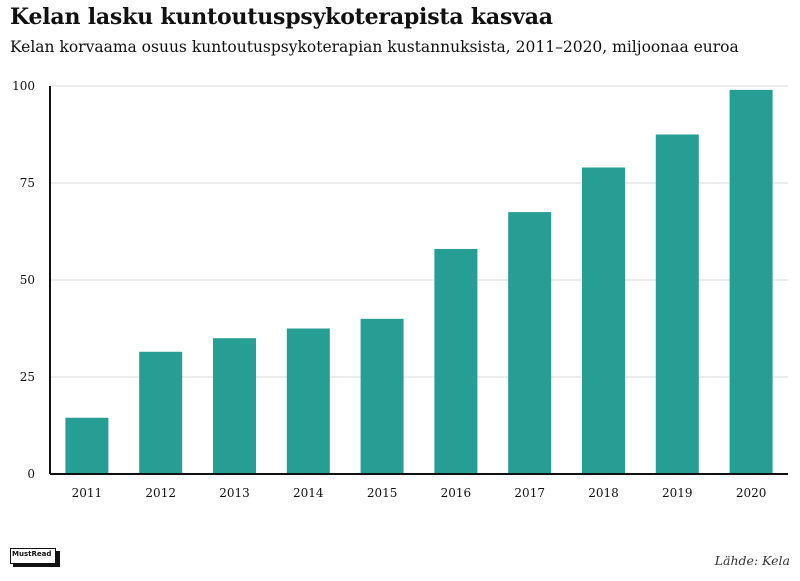 Image resolution: width=800 pixels, height=581 pixels. What do you see at coordinates (87, 445) in the screenshot?
I see `bar-2011` at bounding box center [87, 445].